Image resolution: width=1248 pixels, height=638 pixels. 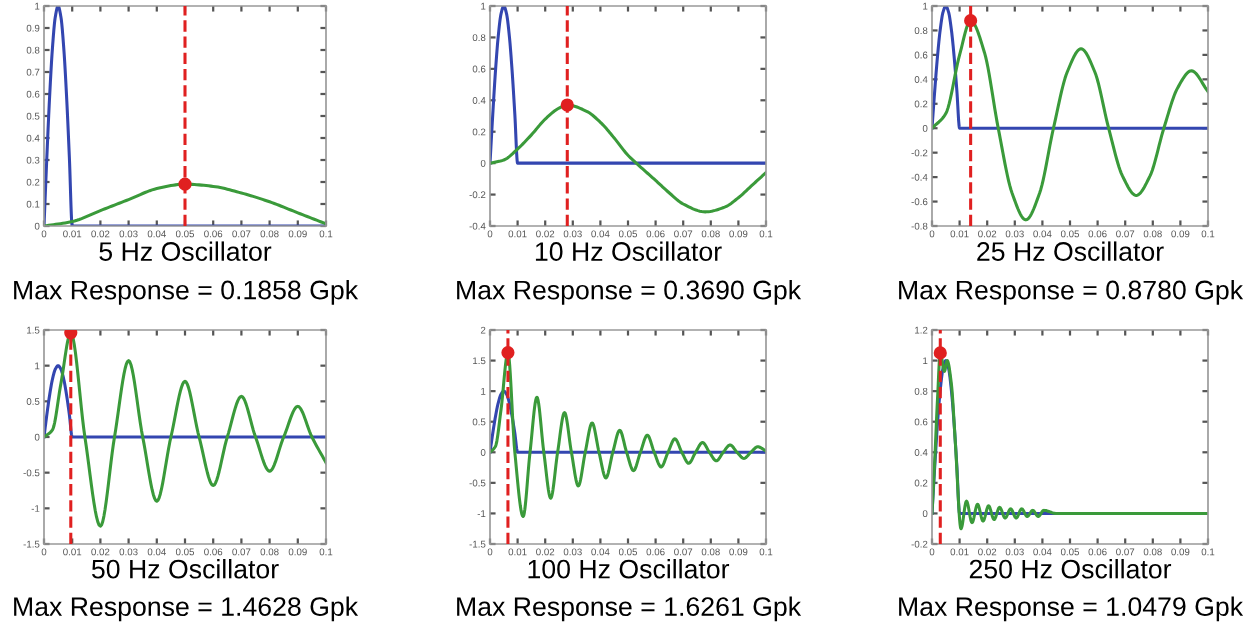 What do you see at coordinates (1070, 568) in the screenshot?
I see `text: 250 Hz Oscillator` at bounding box center [1070, 568].